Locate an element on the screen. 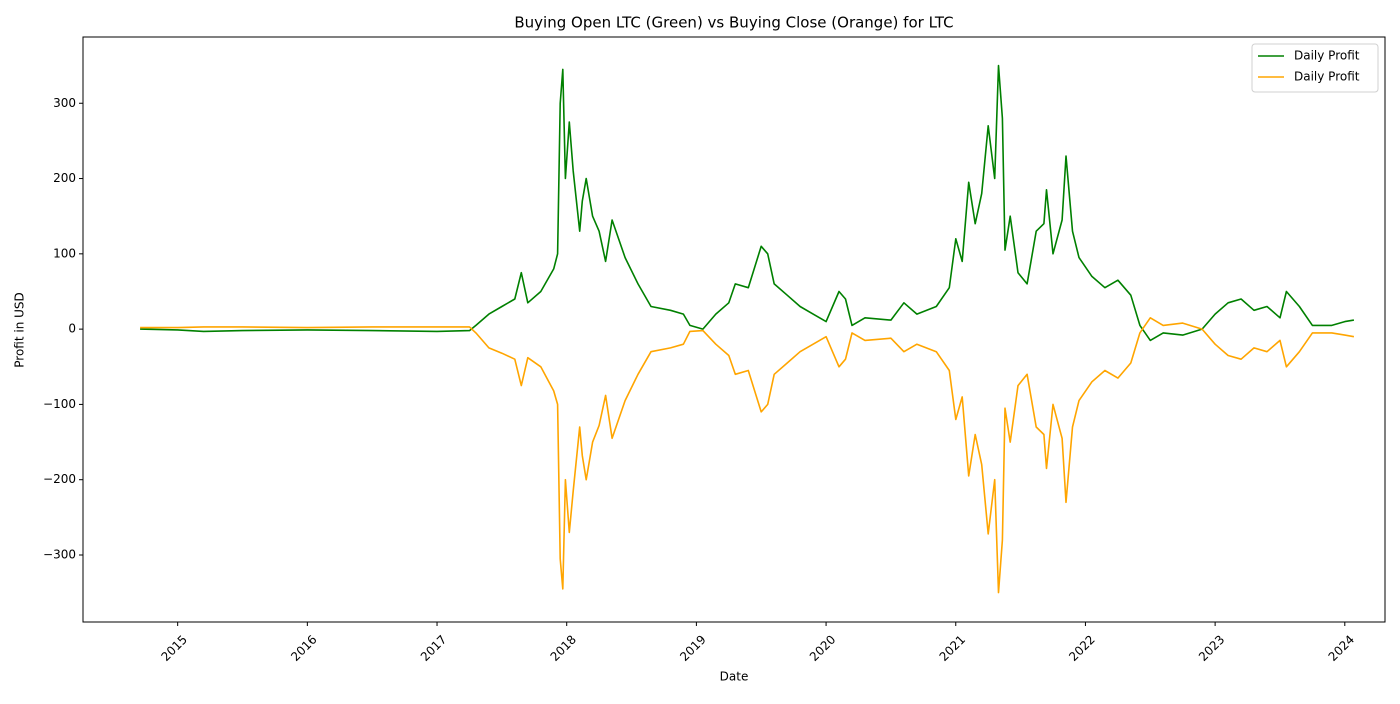 The width and height of the screenshot is (1400, 704). x-tick-label: 2020 is located at coordinates (822, 647).